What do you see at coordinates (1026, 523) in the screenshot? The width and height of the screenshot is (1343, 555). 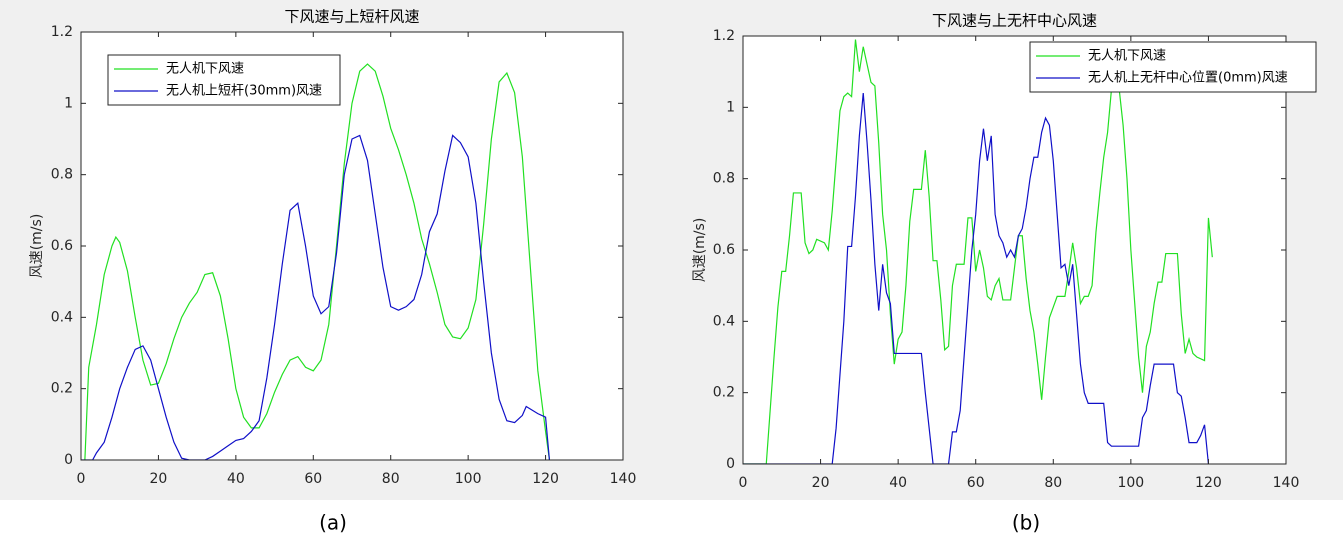 I see `caption: (b)` at bounding box center [1026, 523].